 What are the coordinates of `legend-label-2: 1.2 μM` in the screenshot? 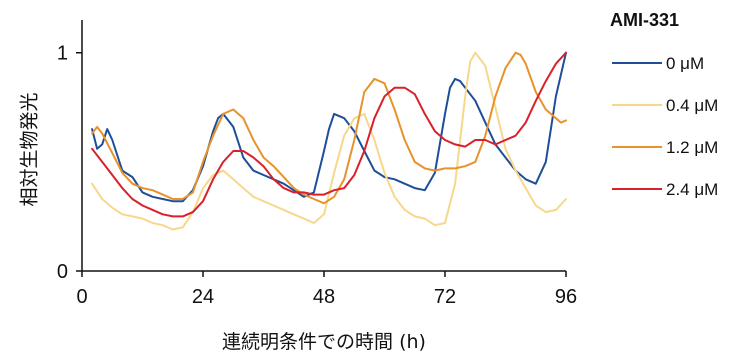 It's located at (692, 147).